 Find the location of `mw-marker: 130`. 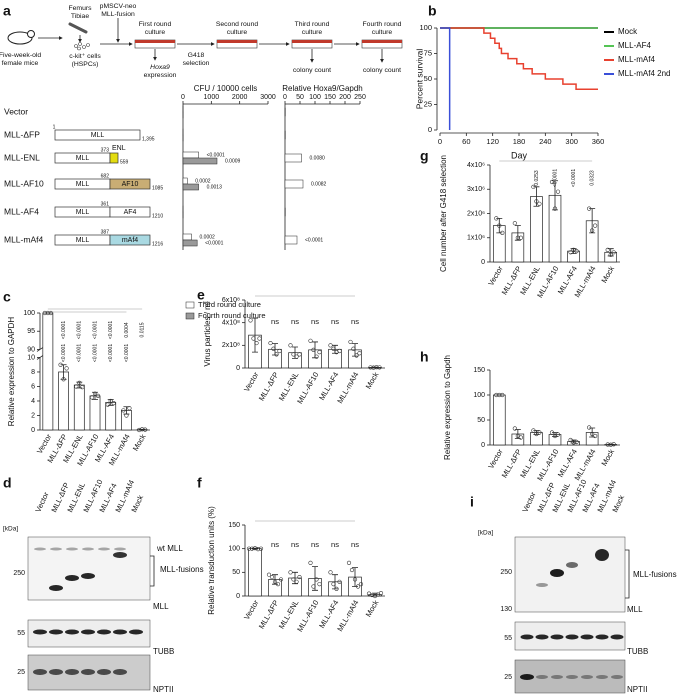

mw-marker: 130 is located at coordinates (506, 609).